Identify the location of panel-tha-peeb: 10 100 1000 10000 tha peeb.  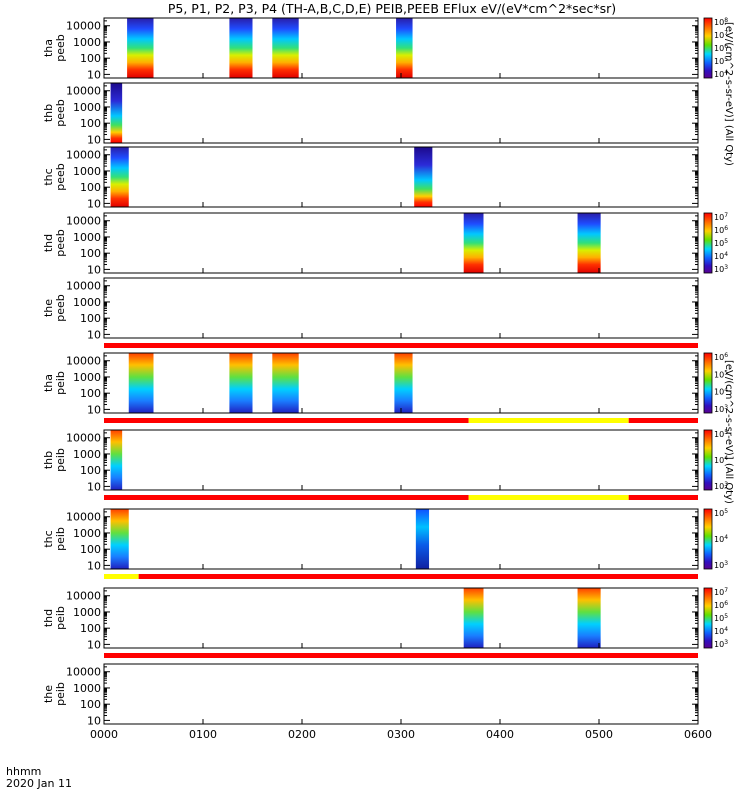
(370, 49).